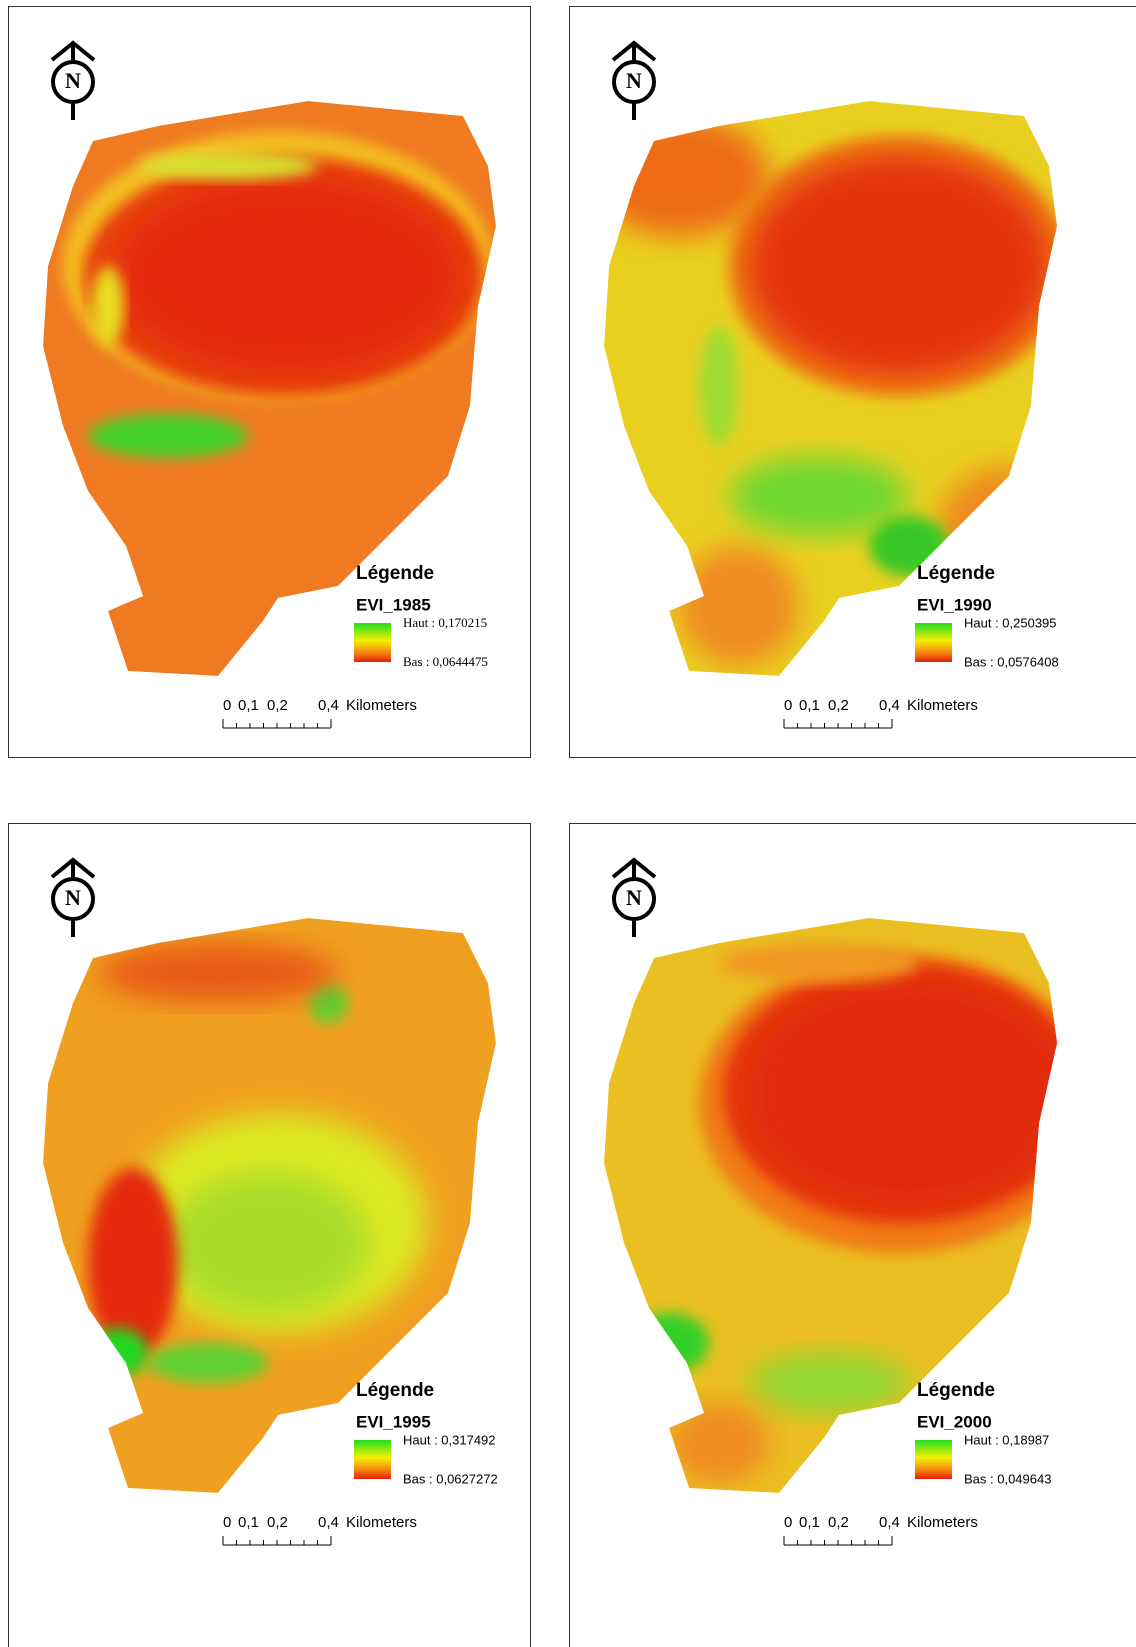  Describe the element at coordinates (445, 661) in the screenshot. I see `legend-low: Bas : 0,0644475` at that location.